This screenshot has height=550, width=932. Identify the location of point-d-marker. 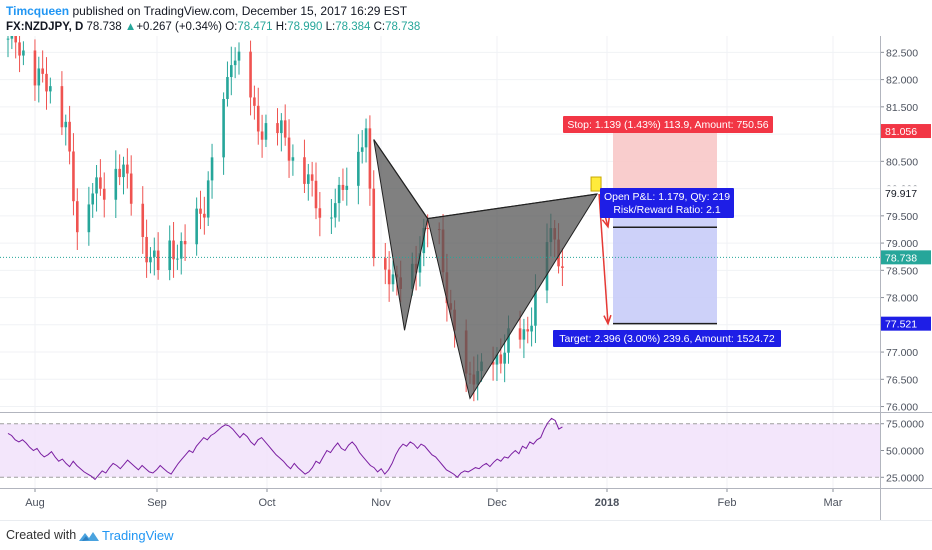
(596, 184).